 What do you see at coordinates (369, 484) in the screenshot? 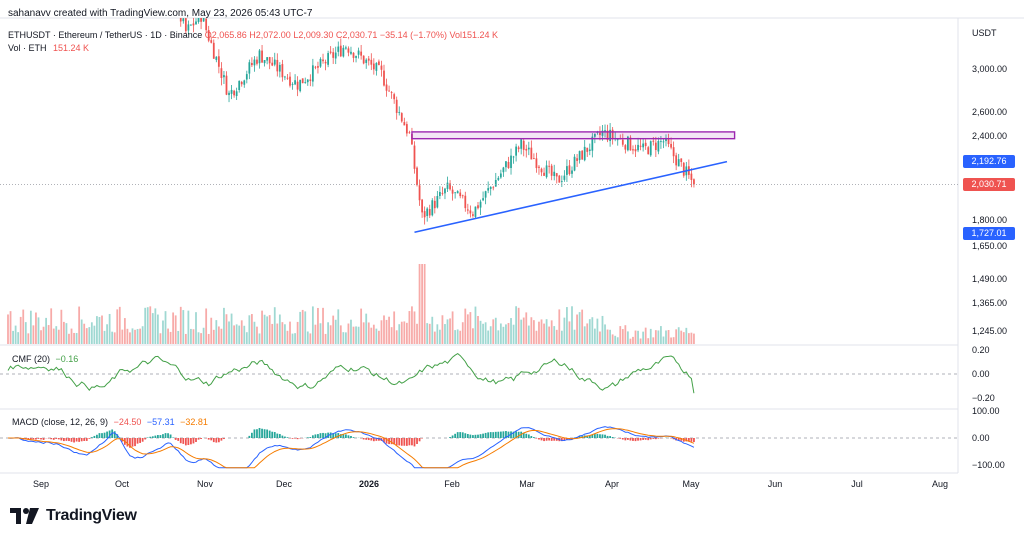
I see `time-axis-label: 2026` at bounding box center [369, 484].